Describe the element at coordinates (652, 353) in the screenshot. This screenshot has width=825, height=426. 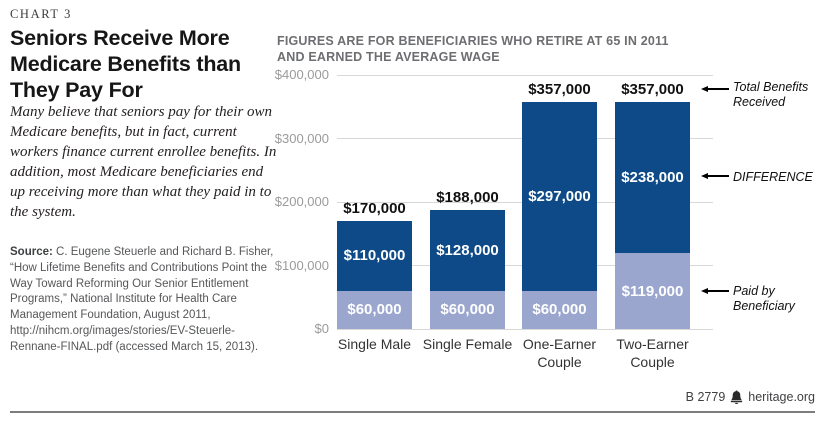
I see `category-label-two-earner-couple: Two-Earner Couple` at that location.